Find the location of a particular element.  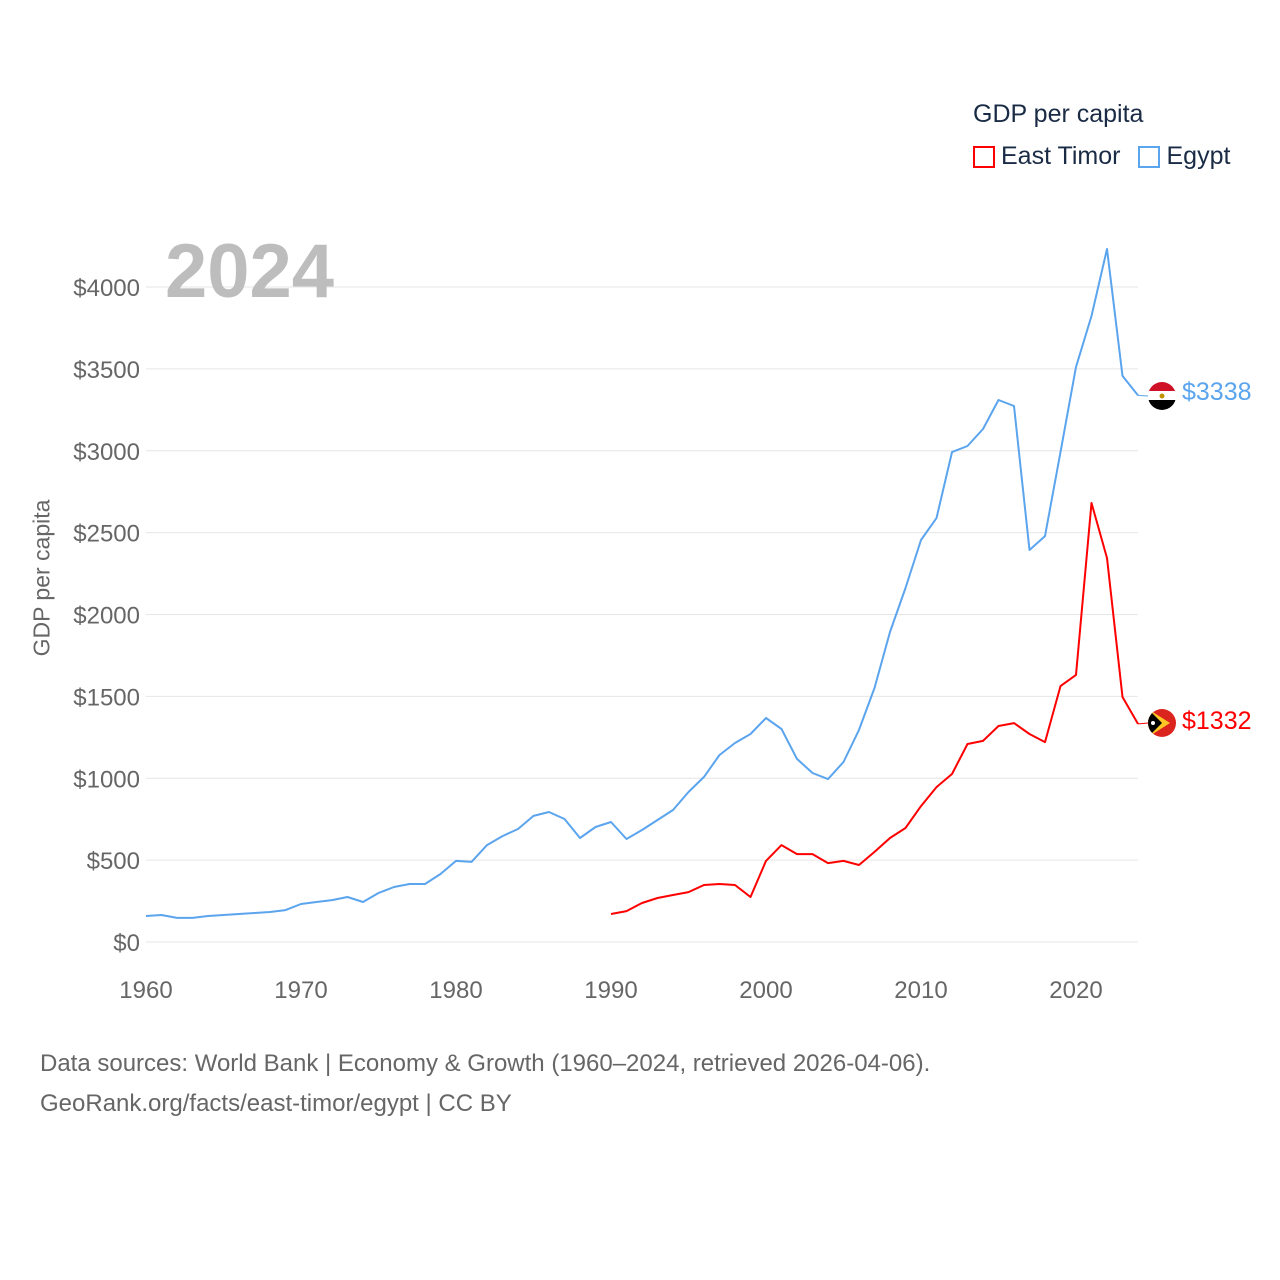

legend-swatch-egypt is located at coordinates (1149, 156).